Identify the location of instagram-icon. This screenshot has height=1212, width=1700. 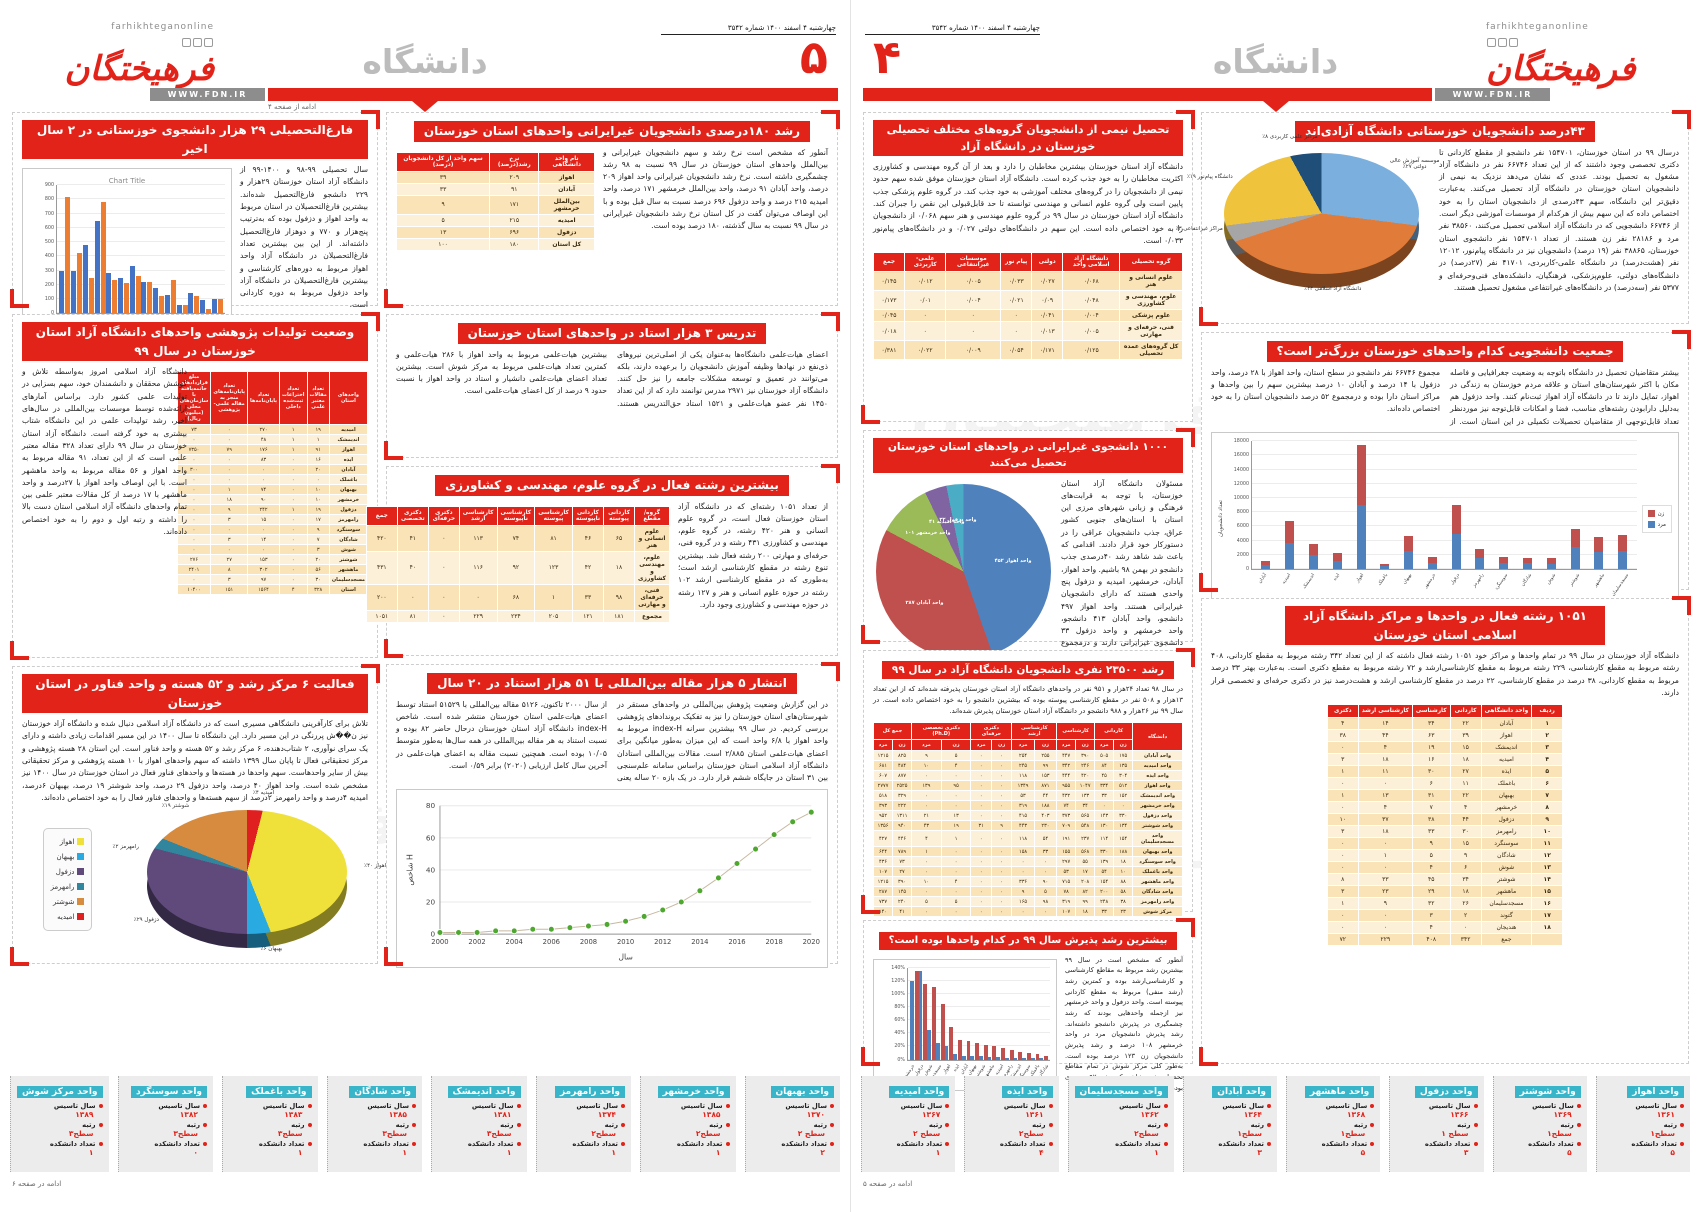
(208, 42).